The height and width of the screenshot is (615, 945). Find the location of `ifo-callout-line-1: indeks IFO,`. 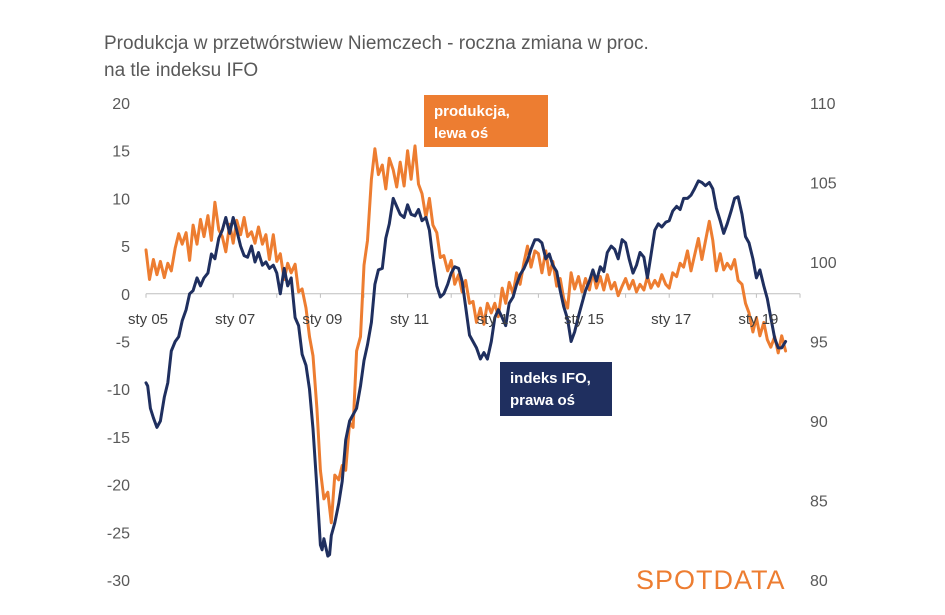

ifo-callout-line-1: indeks IFO, is located at coordinates (550, 378).